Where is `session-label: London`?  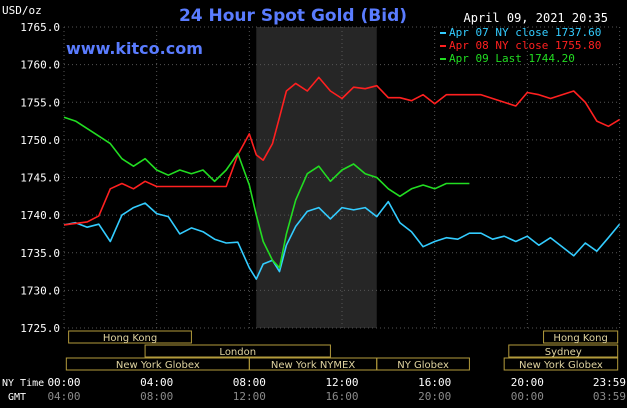 session-label: London is located at coordinates (237, 352).